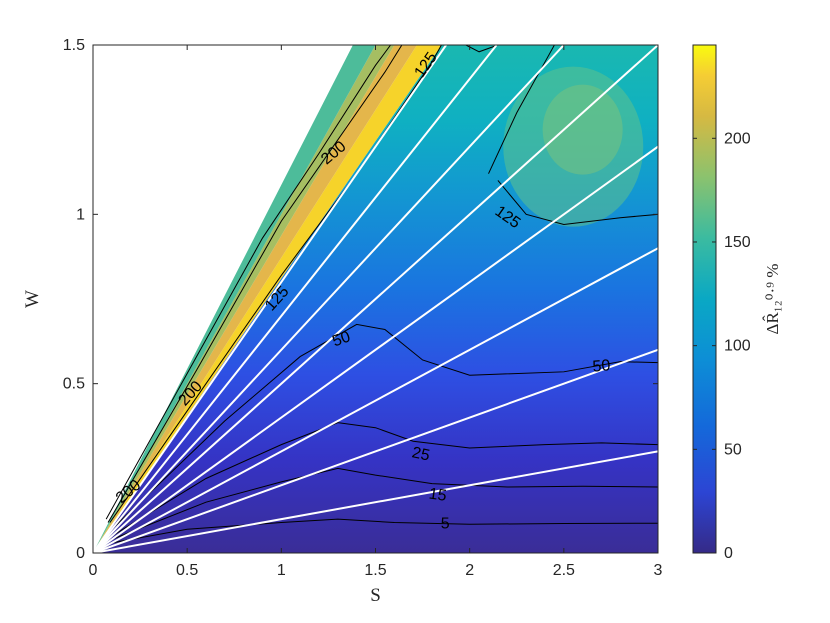 This screenshot has height=623, width=830. What do you see at coordinates (737, 303) in the screenshot?
I see `colorbar: 0 50 100 150 200 ΔR̂₁₂⁰·⁹ %` at bounding box center [737, 303].